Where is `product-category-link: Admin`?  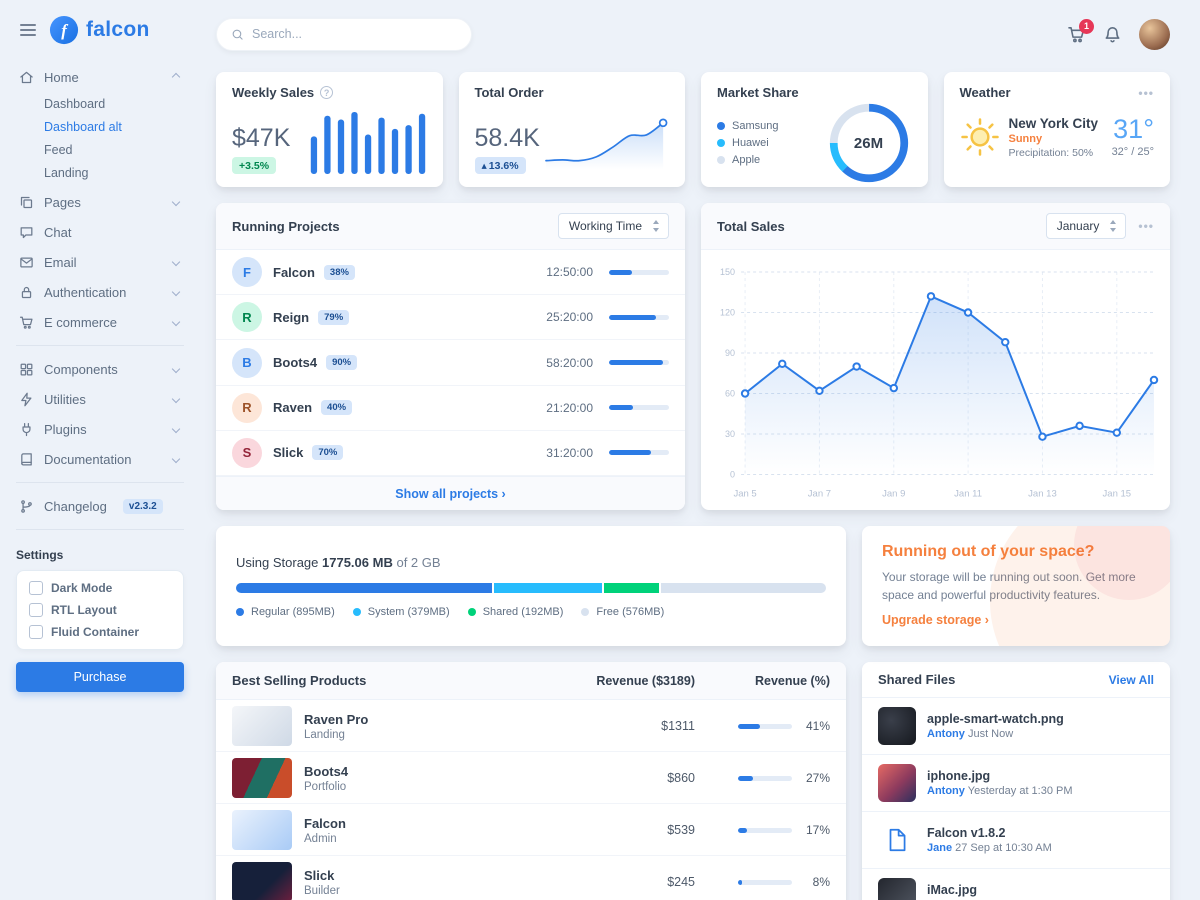 product-category-link: Admin is located at coordinates (320, 838).